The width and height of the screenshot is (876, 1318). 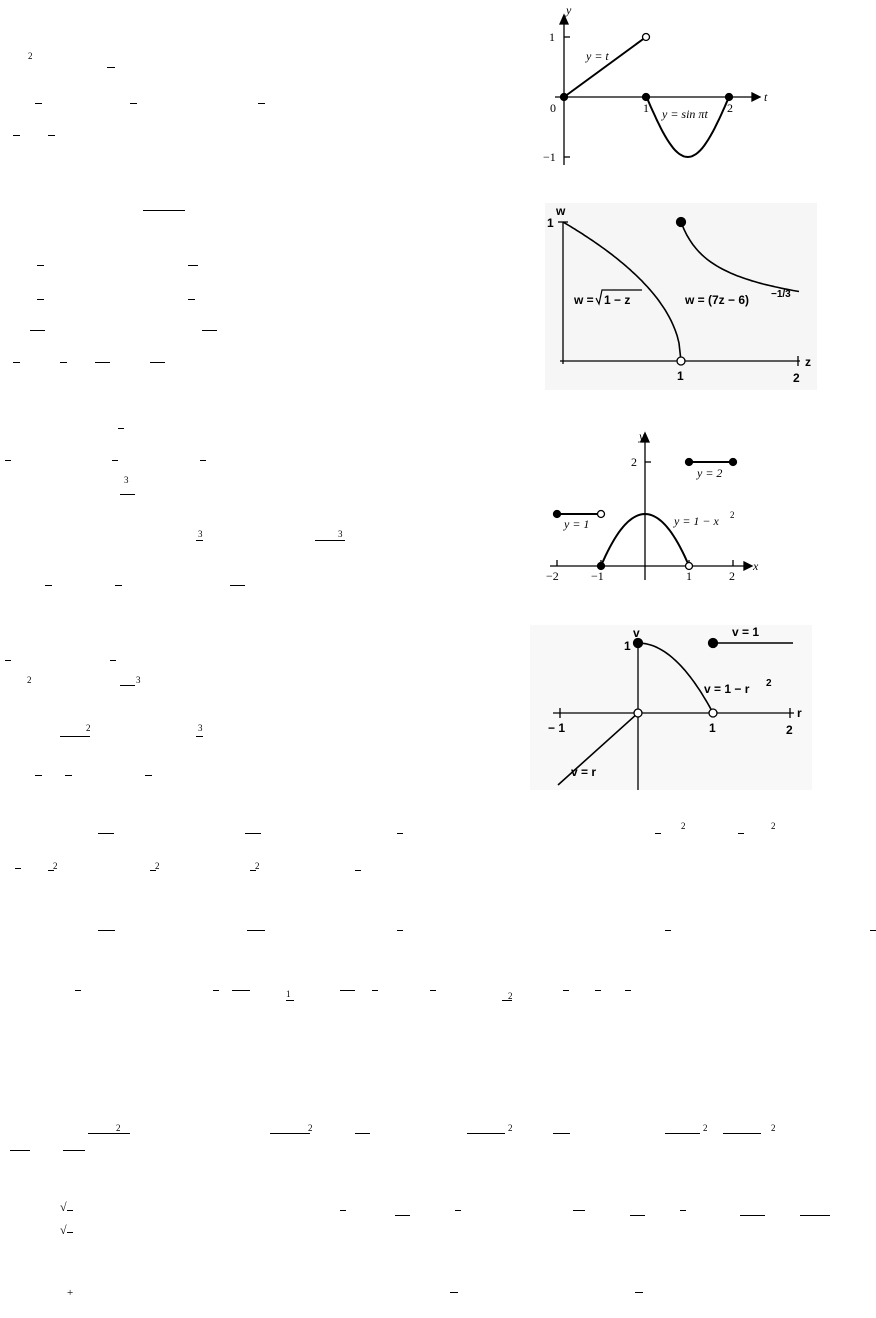 What do you see at coordinates (679, 291) in the screenshot?
I see `figure-piecewise-w` at bounding box center [679, 291].